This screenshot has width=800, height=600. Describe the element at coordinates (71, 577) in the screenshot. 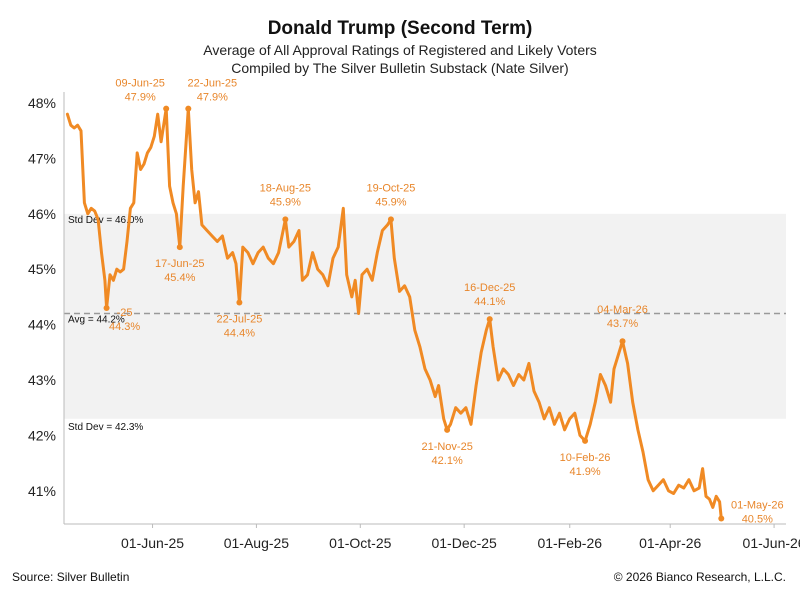

I see `source-note: Source: Silver Bulletin` at that location.